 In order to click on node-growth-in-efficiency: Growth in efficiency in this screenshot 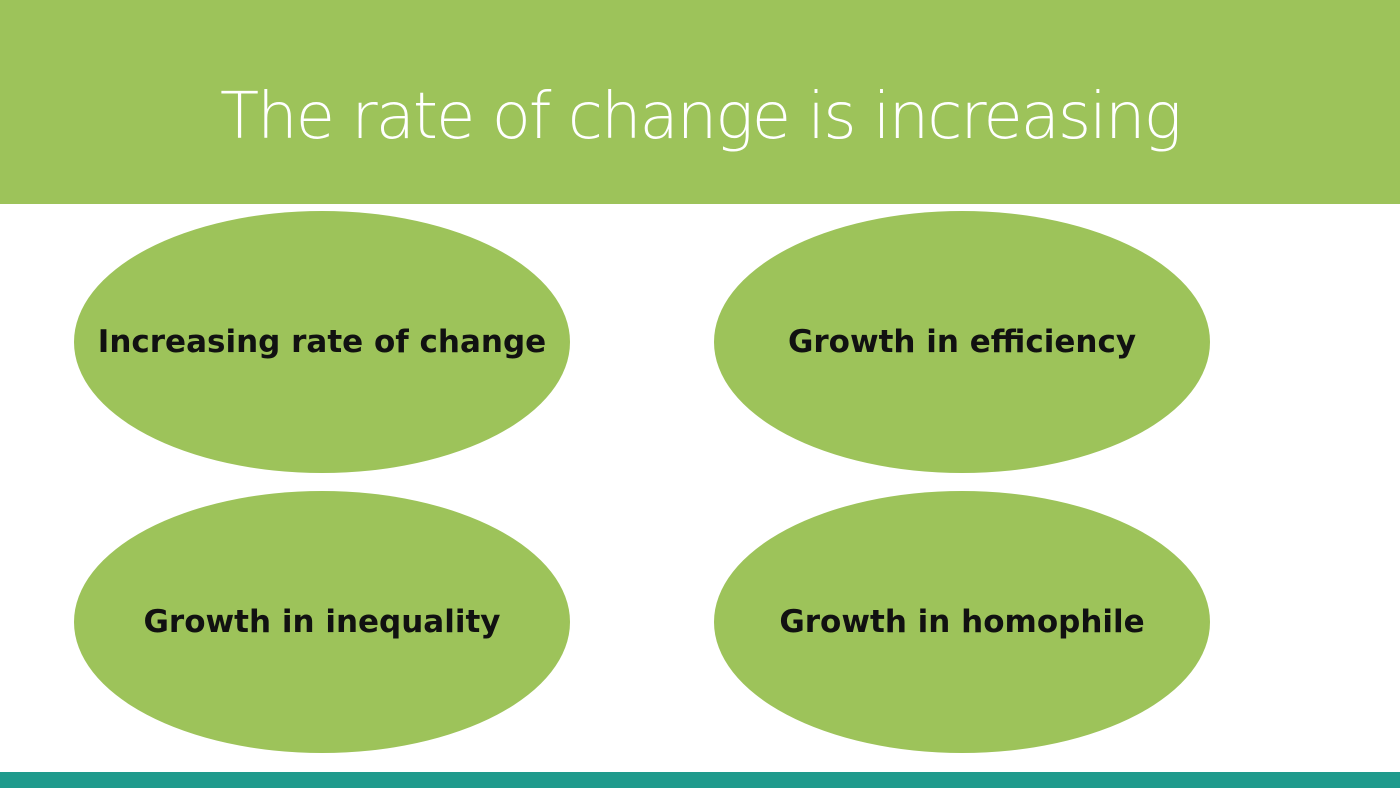, I will do `click(962, 342)`.